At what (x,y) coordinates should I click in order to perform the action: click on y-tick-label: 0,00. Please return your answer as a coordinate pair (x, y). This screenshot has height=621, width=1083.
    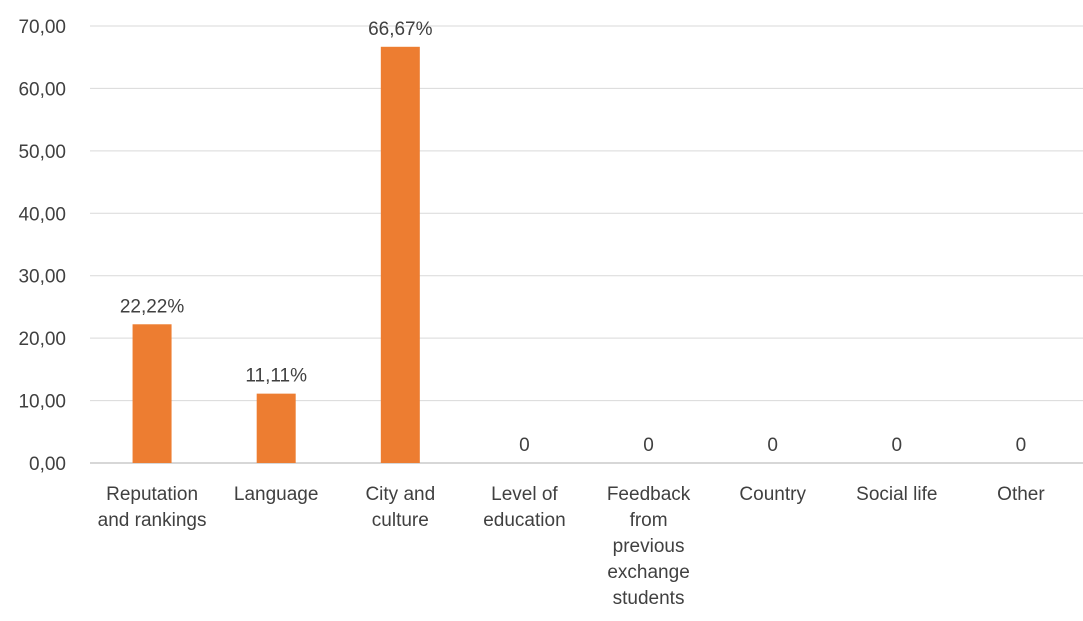
    Looking at the image, I should click on (47, 464).